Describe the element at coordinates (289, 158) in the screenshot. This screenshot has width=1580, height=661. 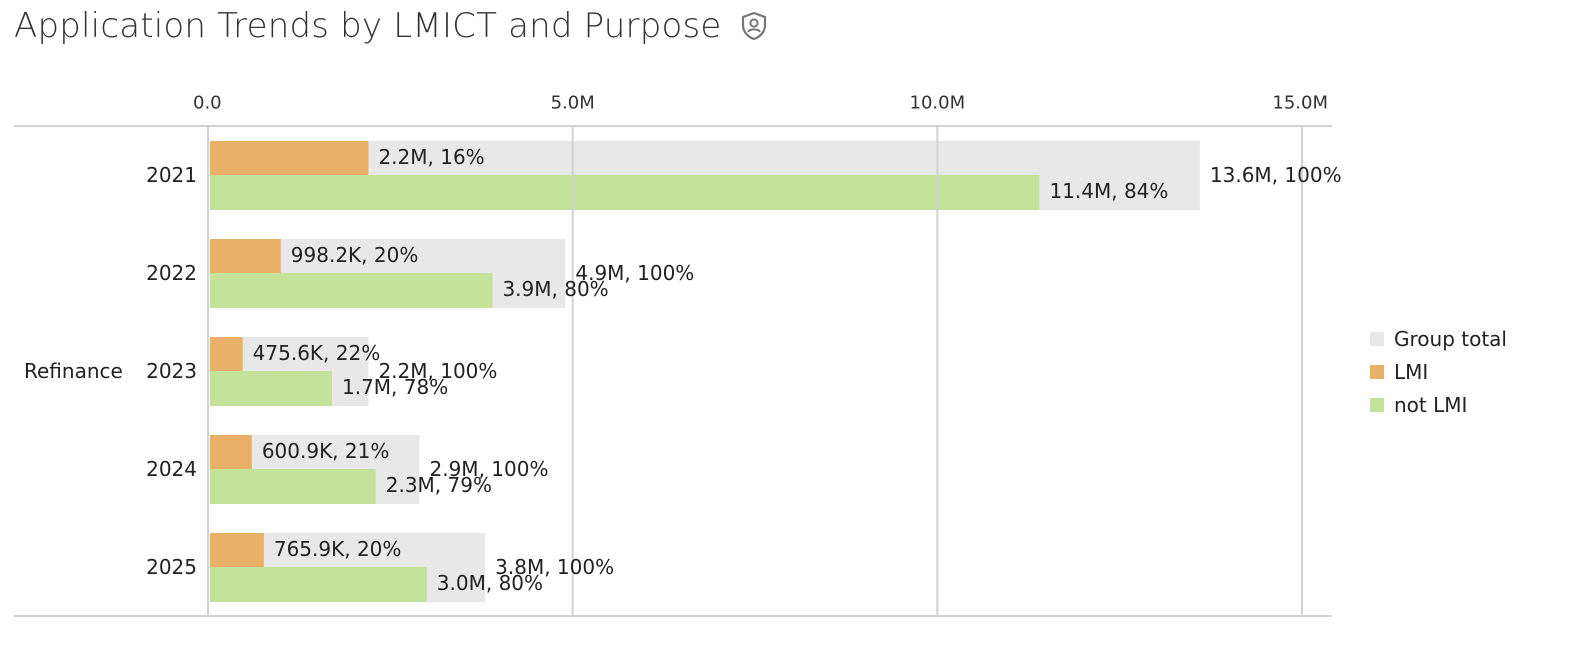
I see `bar-lmi-2021` at that location.